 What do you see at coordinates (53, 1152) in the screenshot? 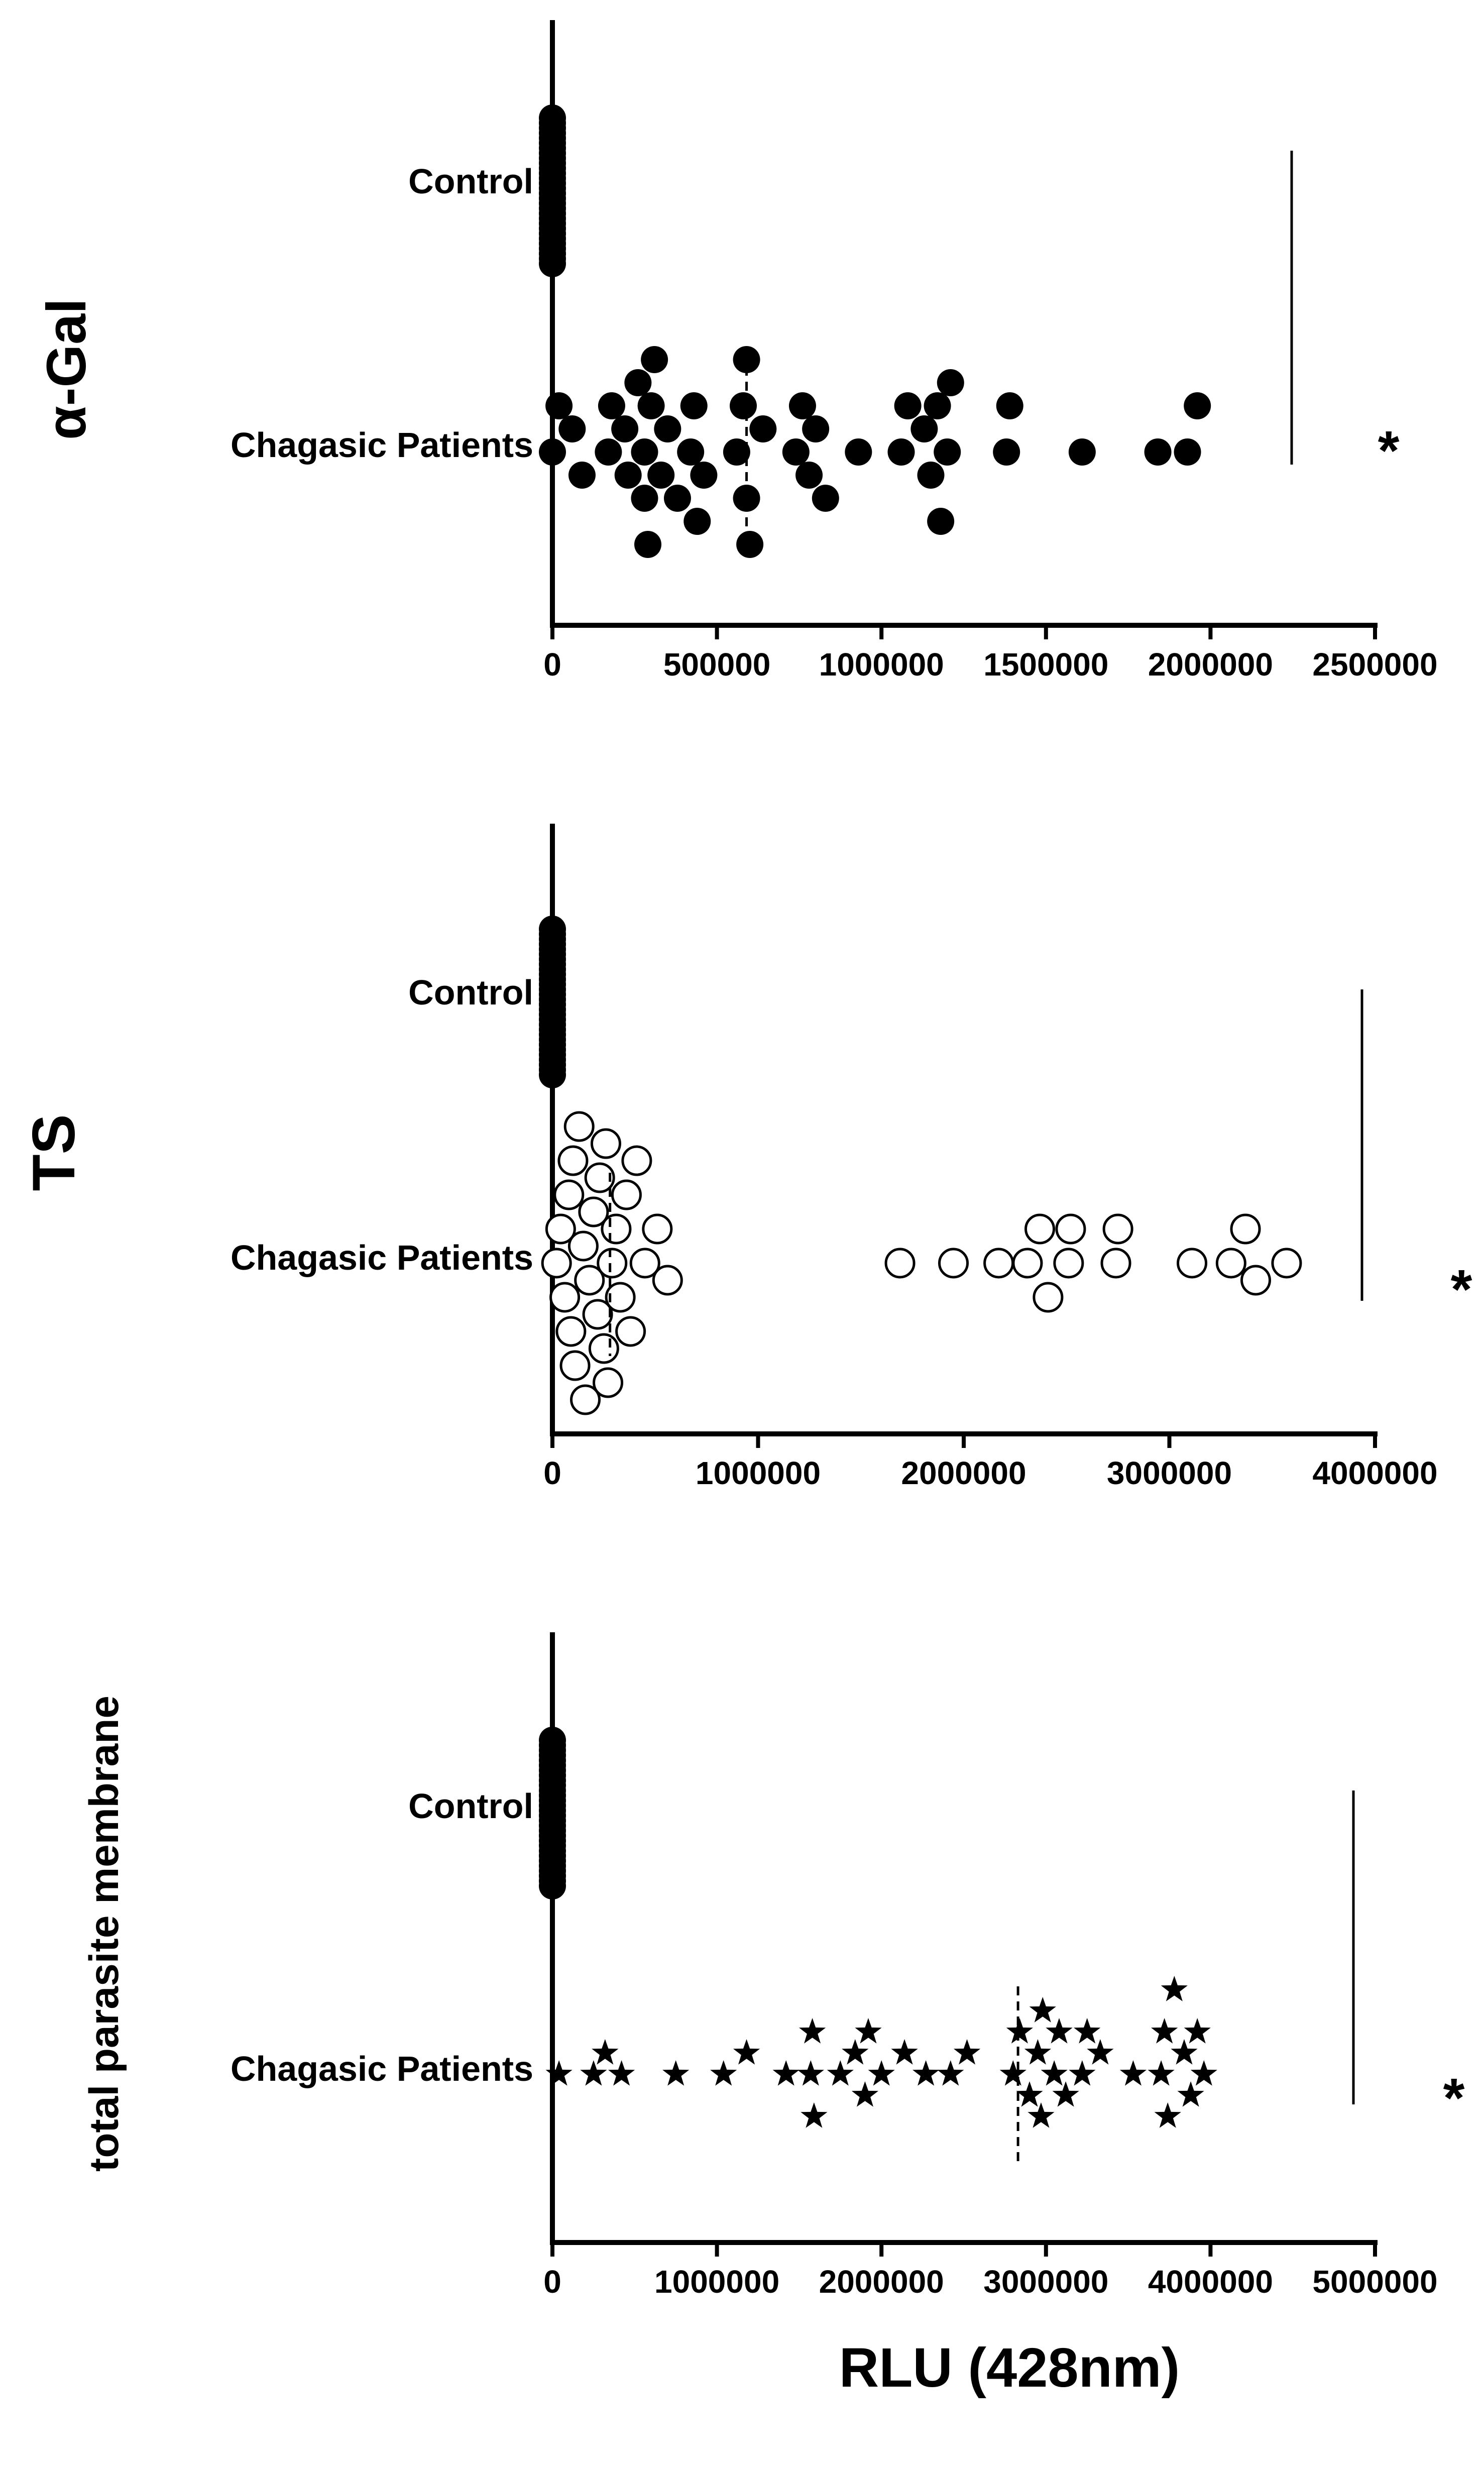
I see `panel-label-ts: TS` at bounding box center [53, 1152].